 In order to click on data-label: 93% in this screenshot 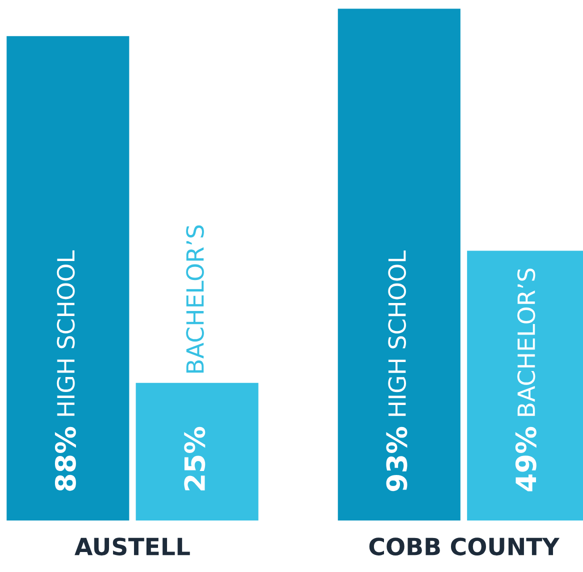, I will do `click(397, 459)`.